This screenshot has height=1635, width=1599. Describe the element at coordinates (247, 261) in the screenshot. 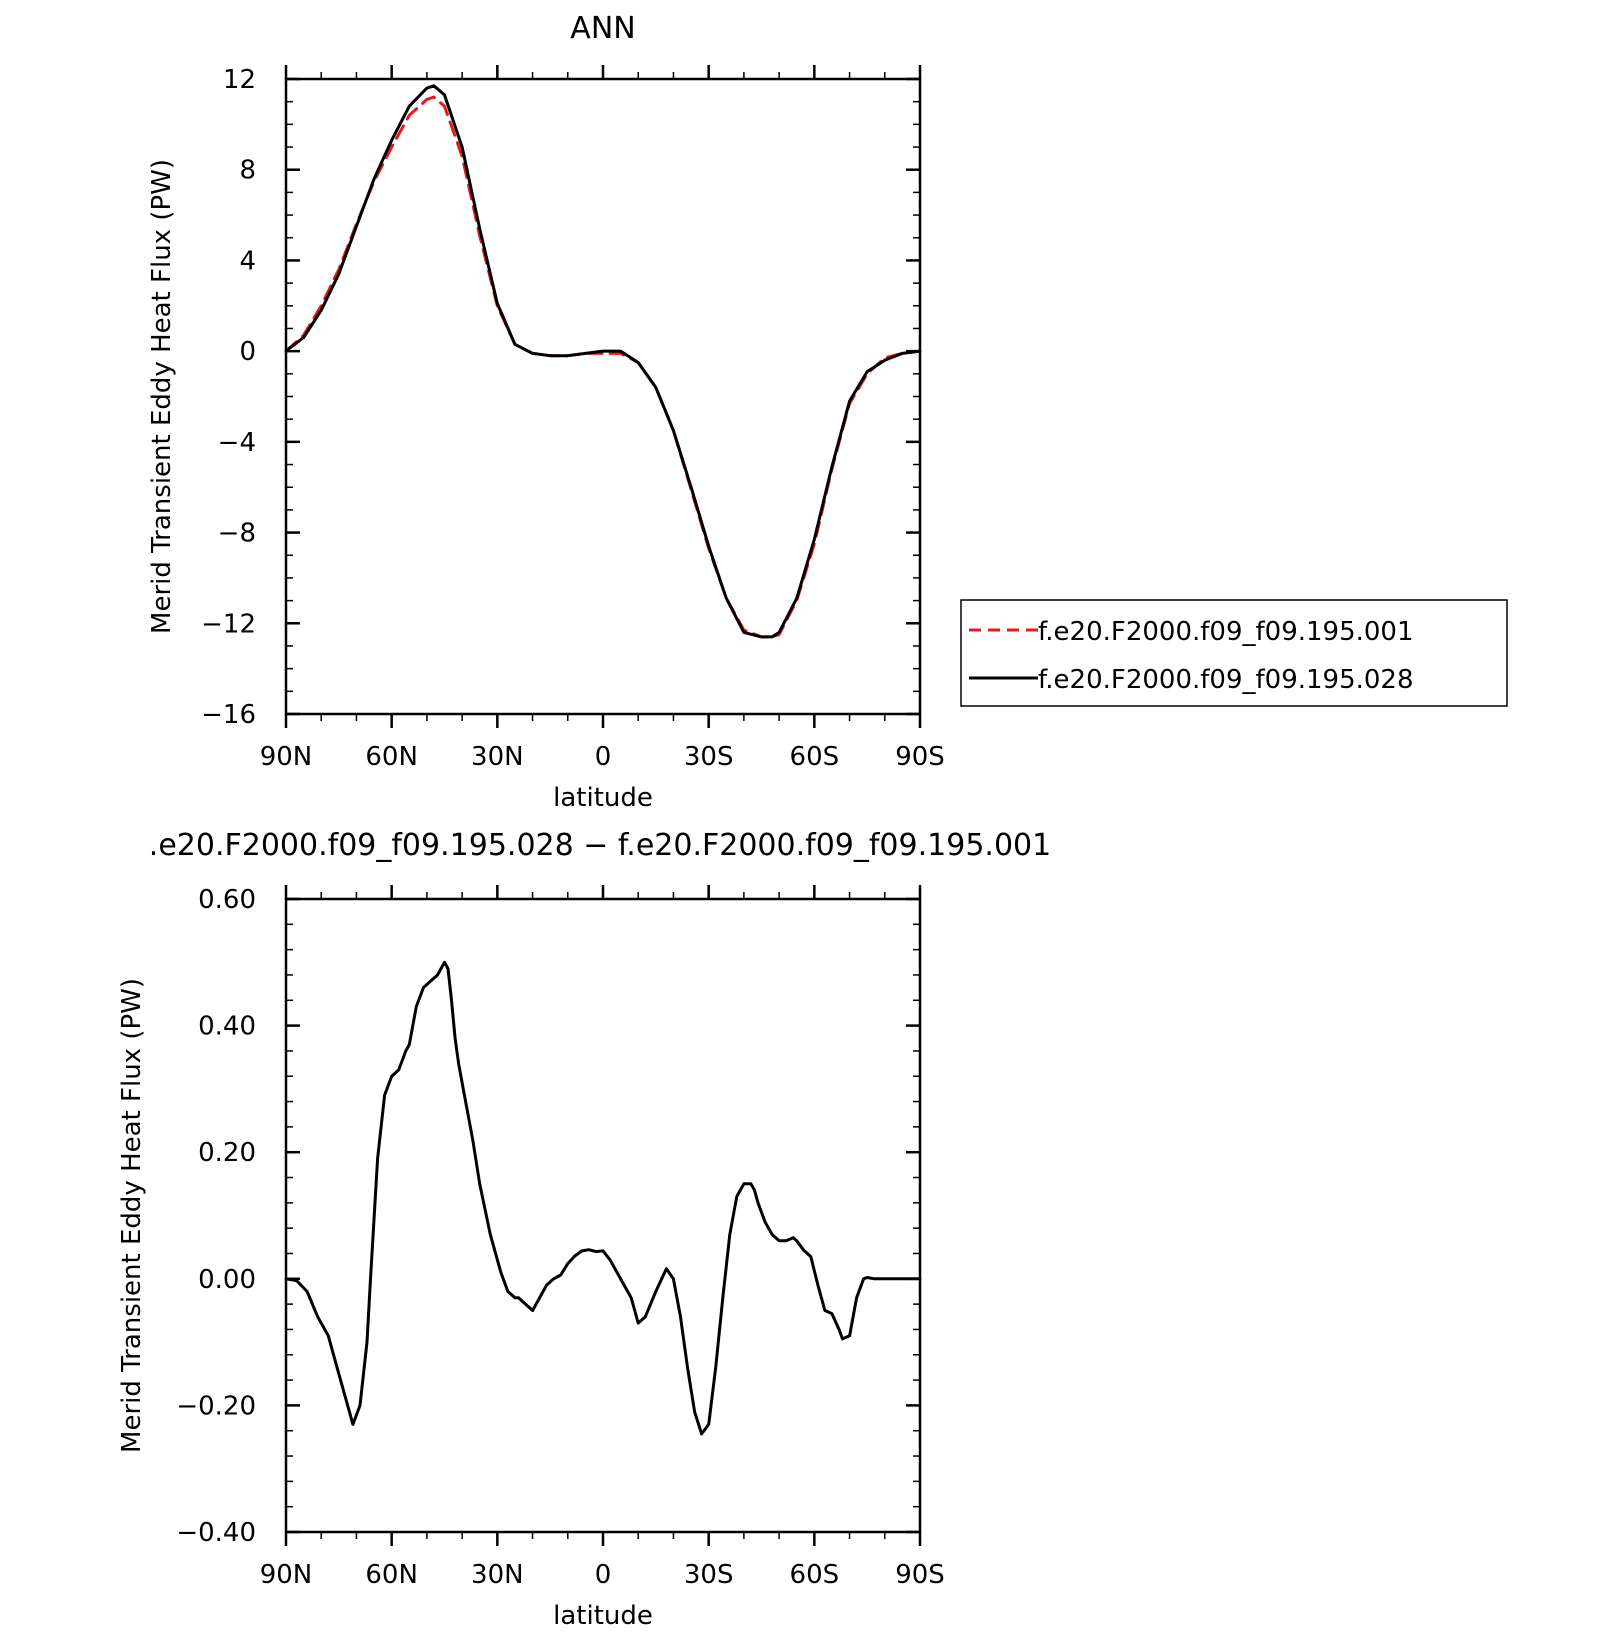

I see `y-tick-label: 4` at that location.